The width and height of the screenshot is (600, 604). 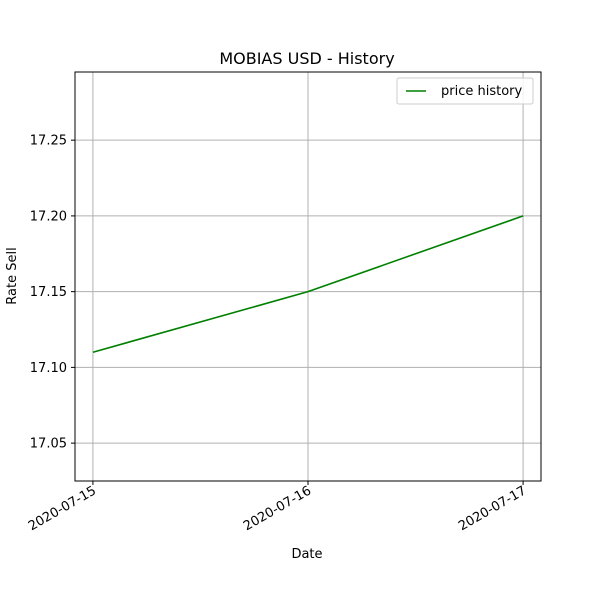 I want to click on x-axis-ticks: 2020-07-15 2020-07-16 2020-07-17, so click(x=277, y=507).